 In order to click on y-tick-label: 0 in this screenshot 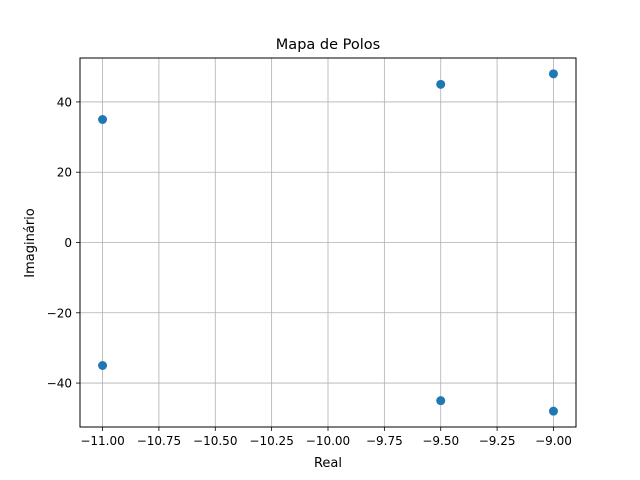, I will do `click(68, 243)`.